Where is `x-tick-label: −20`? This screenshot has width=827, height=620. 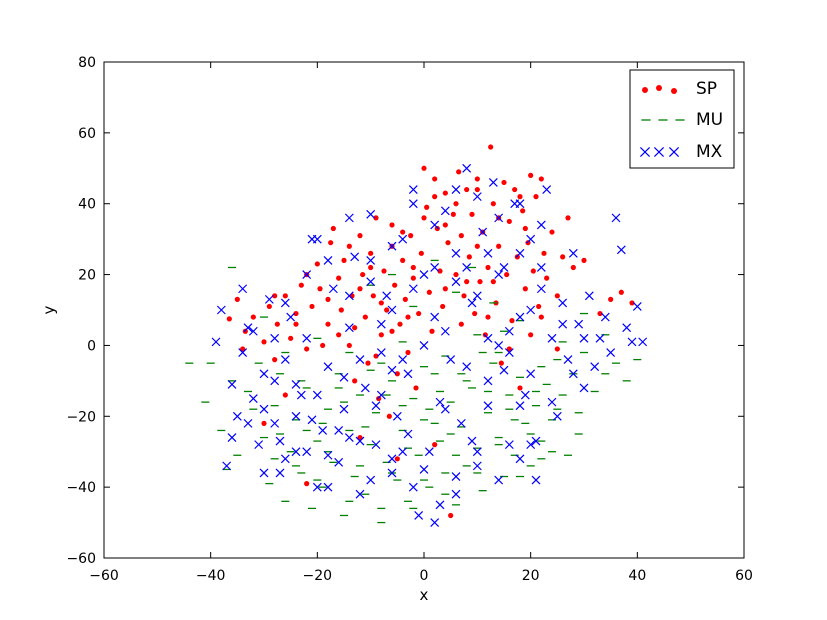
x-tick-label: −20 is located at coordinates (318, 576).